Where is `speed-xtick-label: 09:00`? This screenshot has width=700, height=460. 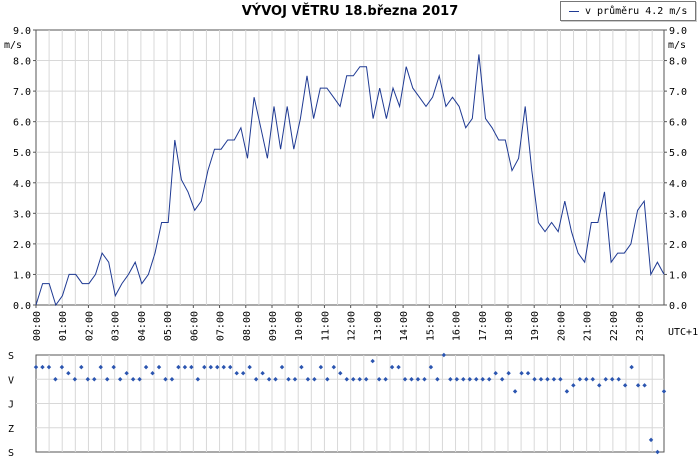
speed-xtick-label: 09:00 is located at coordinates (273, 326).